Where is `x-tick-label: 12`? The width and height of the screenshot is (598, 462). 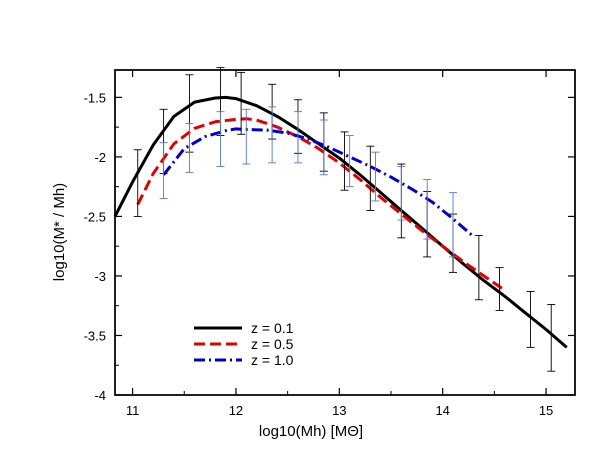 x-tick-label: 12 is located at coordinates (236, 410).